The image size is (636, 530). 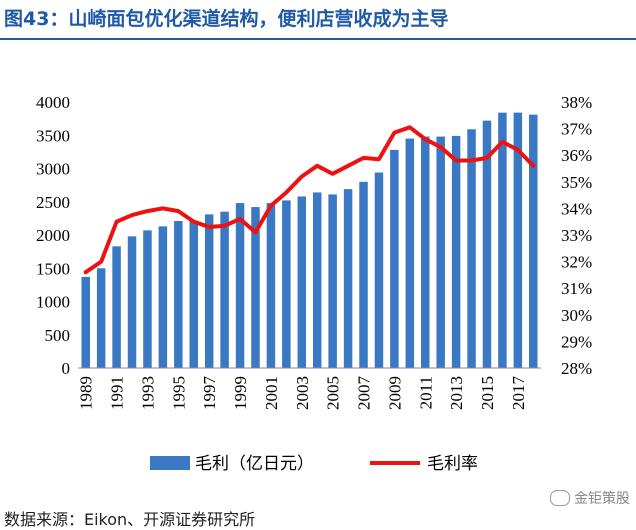 I want to click on x-tick-label: 1995, so click(x=178, y=393).